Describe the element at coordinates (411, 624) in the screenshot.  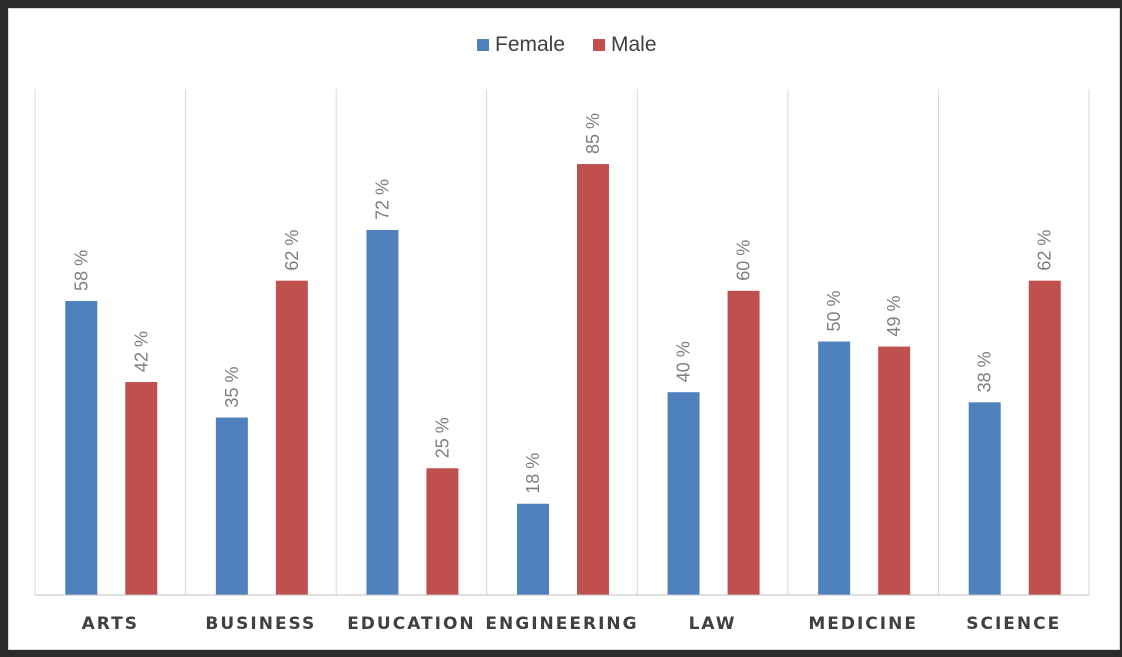
I see `category-label-education: EDUCATION` at that location.